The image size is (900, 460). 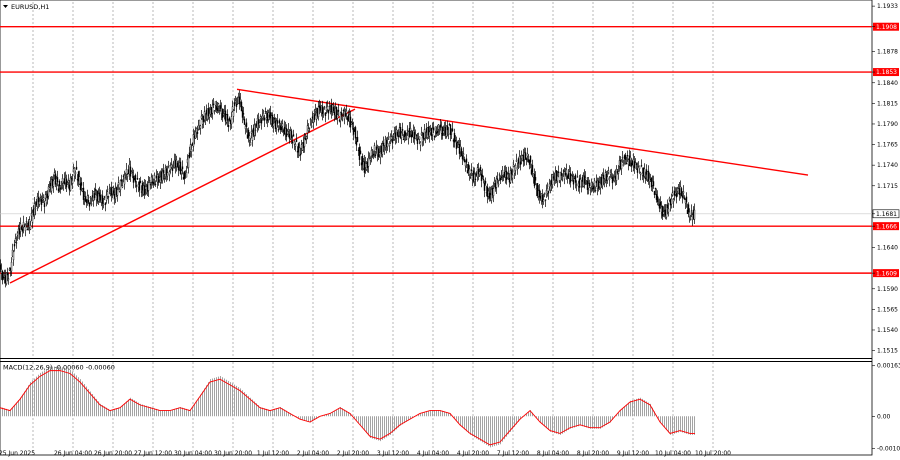 I want to click on price-tick-label: 1.1790, so click(x=887, y=124).